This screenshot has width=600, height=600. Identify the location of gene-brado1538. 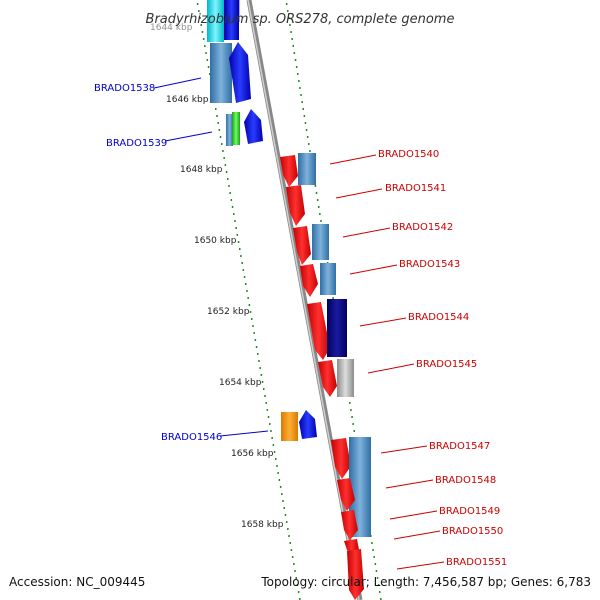
(230, 72).